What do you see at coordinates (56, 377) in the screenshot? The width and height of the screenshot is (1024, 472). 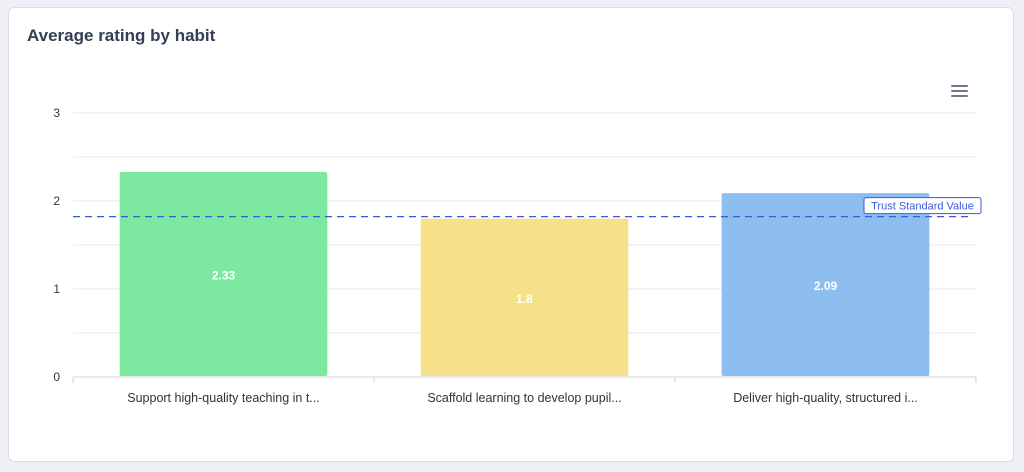 I see `y-tick-label: 0` at bounding box center [56, 377].